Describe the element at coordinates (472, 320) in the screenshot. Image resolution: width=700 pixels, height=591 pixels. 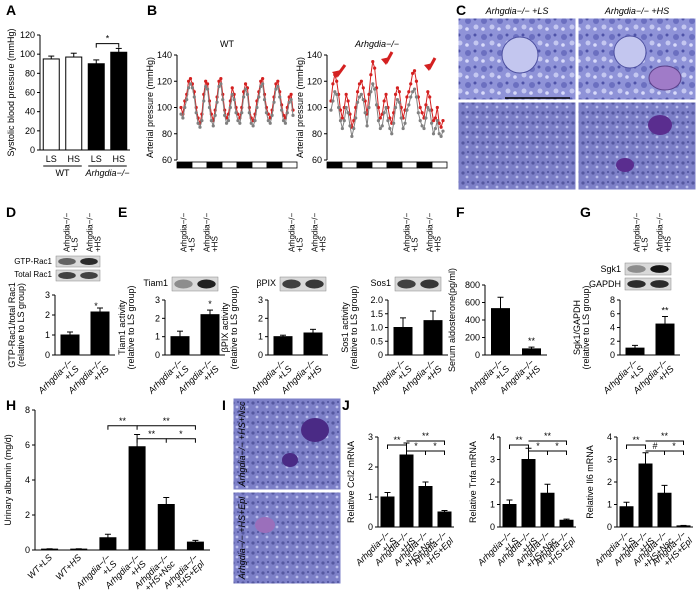
I see `y-tick-label: 400` at that location.